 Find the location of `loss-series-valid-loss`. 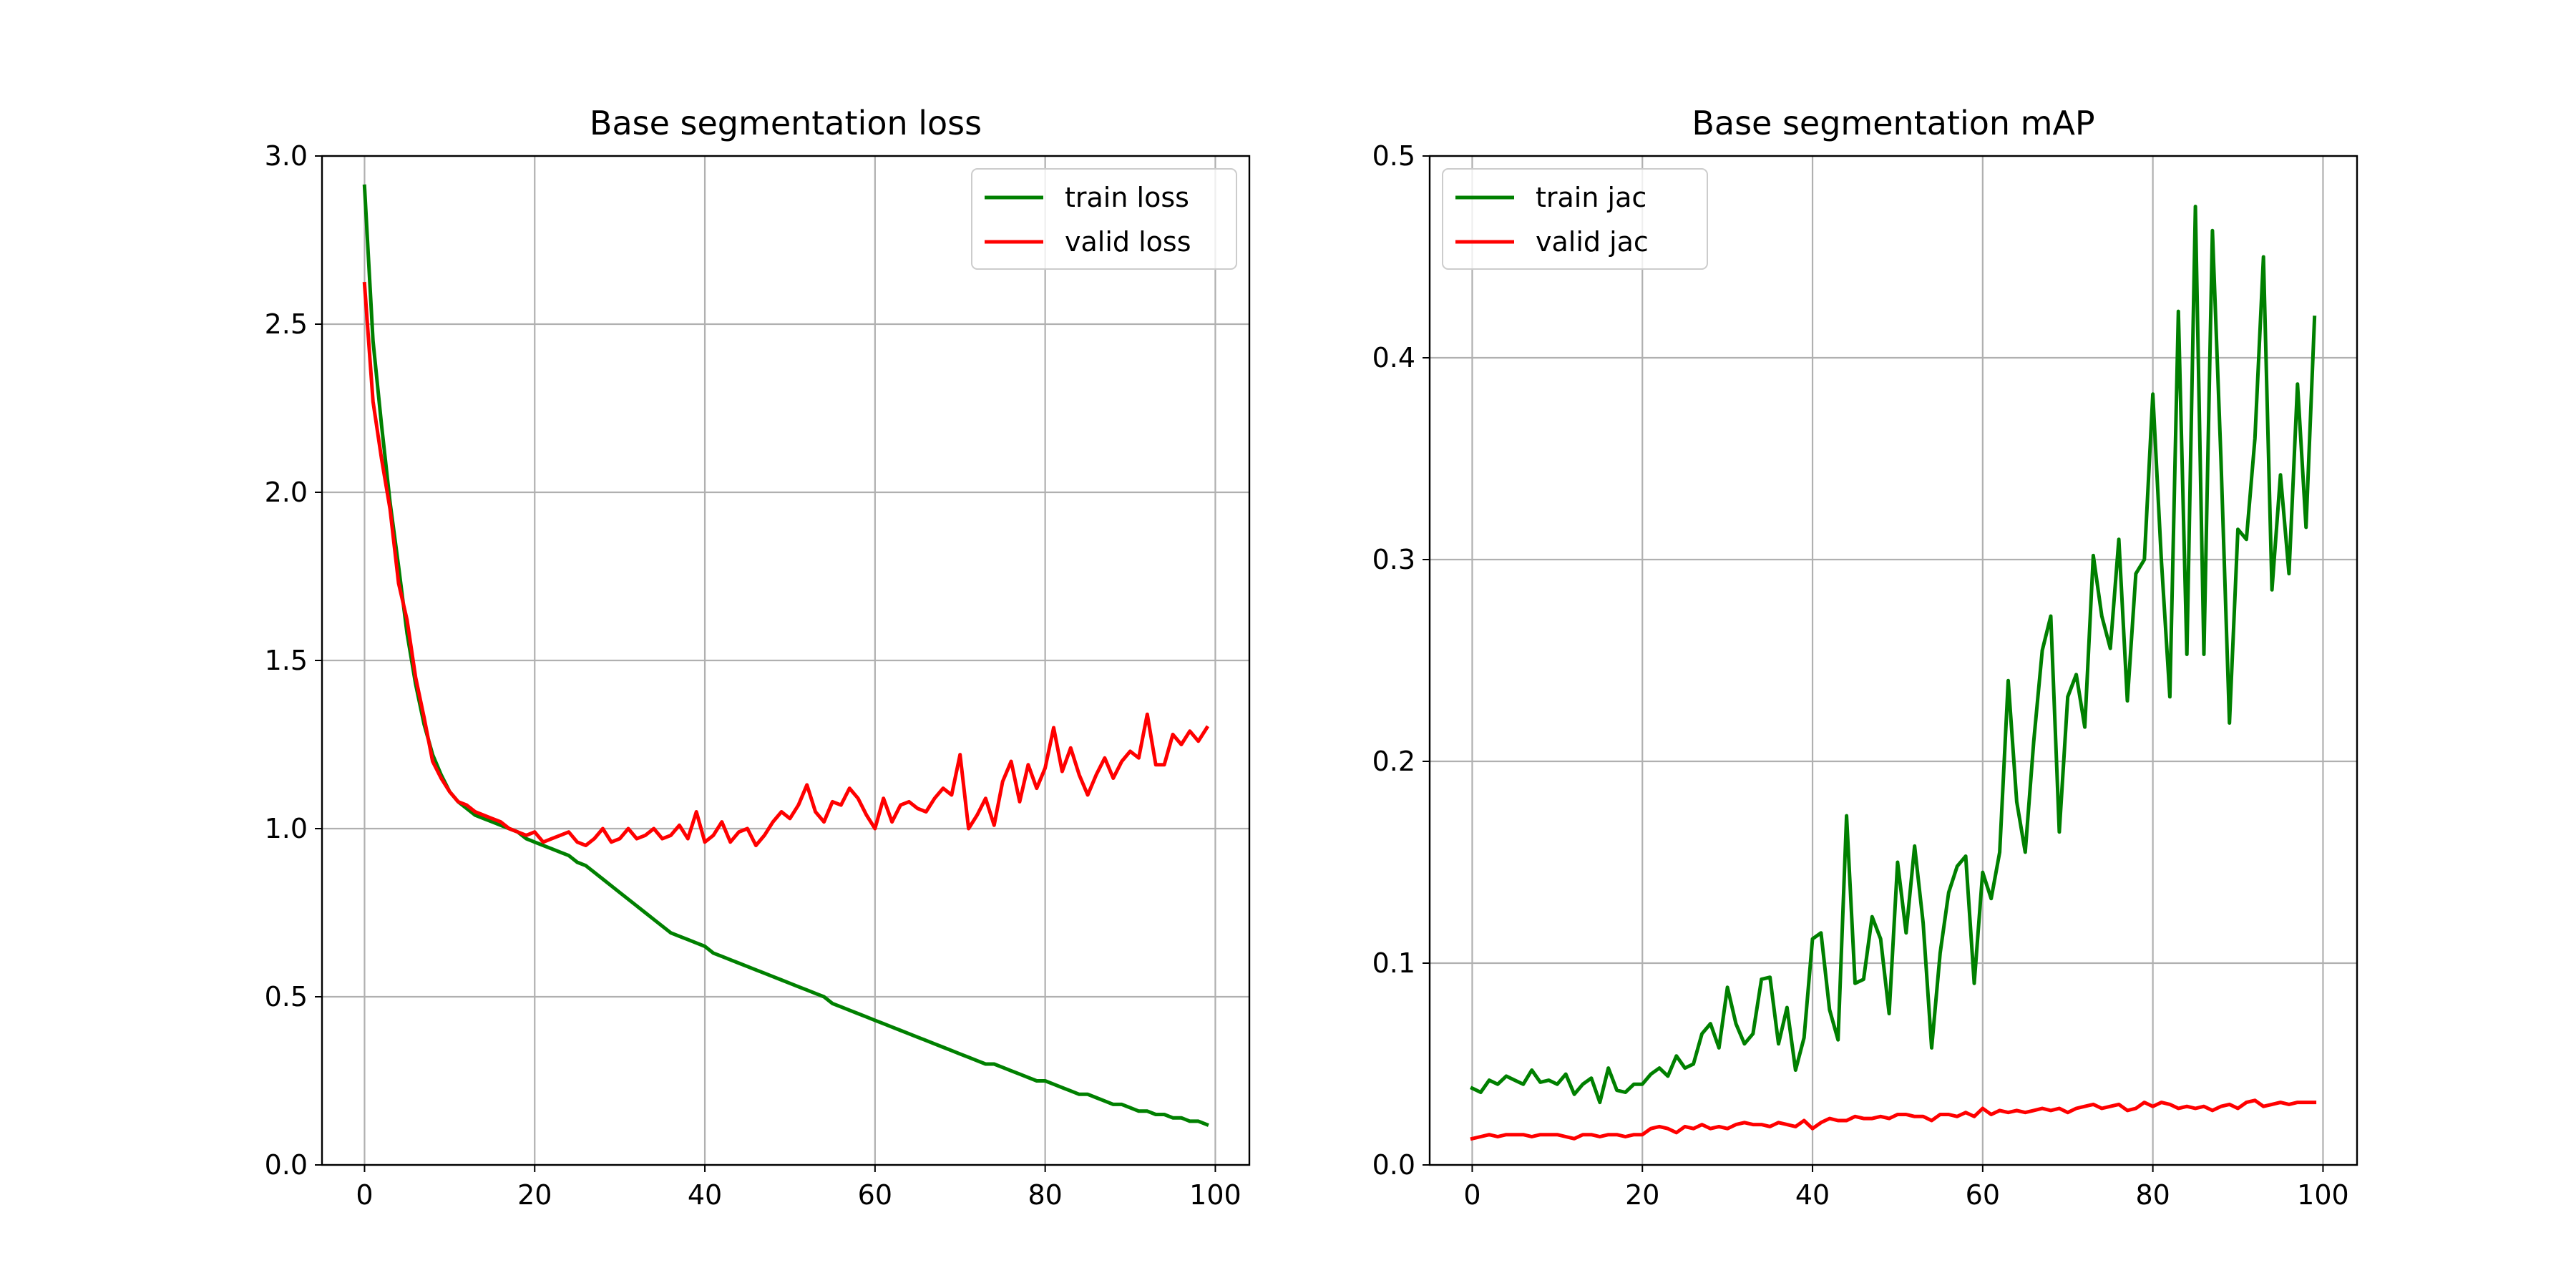

loss-series-valid-loss is located at coordinates (786, 564).